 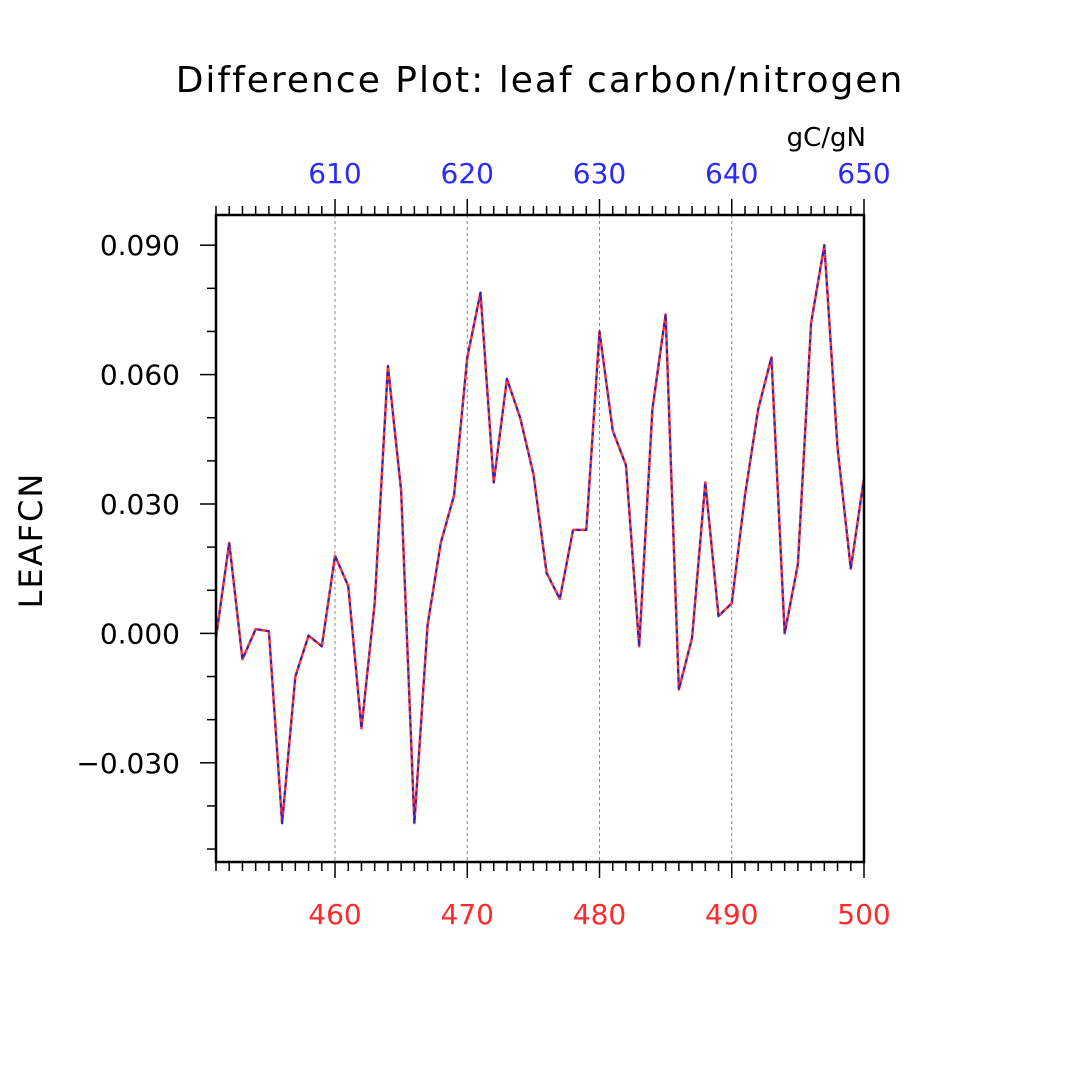 What do you see at coordinates (31, 540) in the screenshot?
I see `y-axis-label: LEAFCN` at bounding box center [31, 540].